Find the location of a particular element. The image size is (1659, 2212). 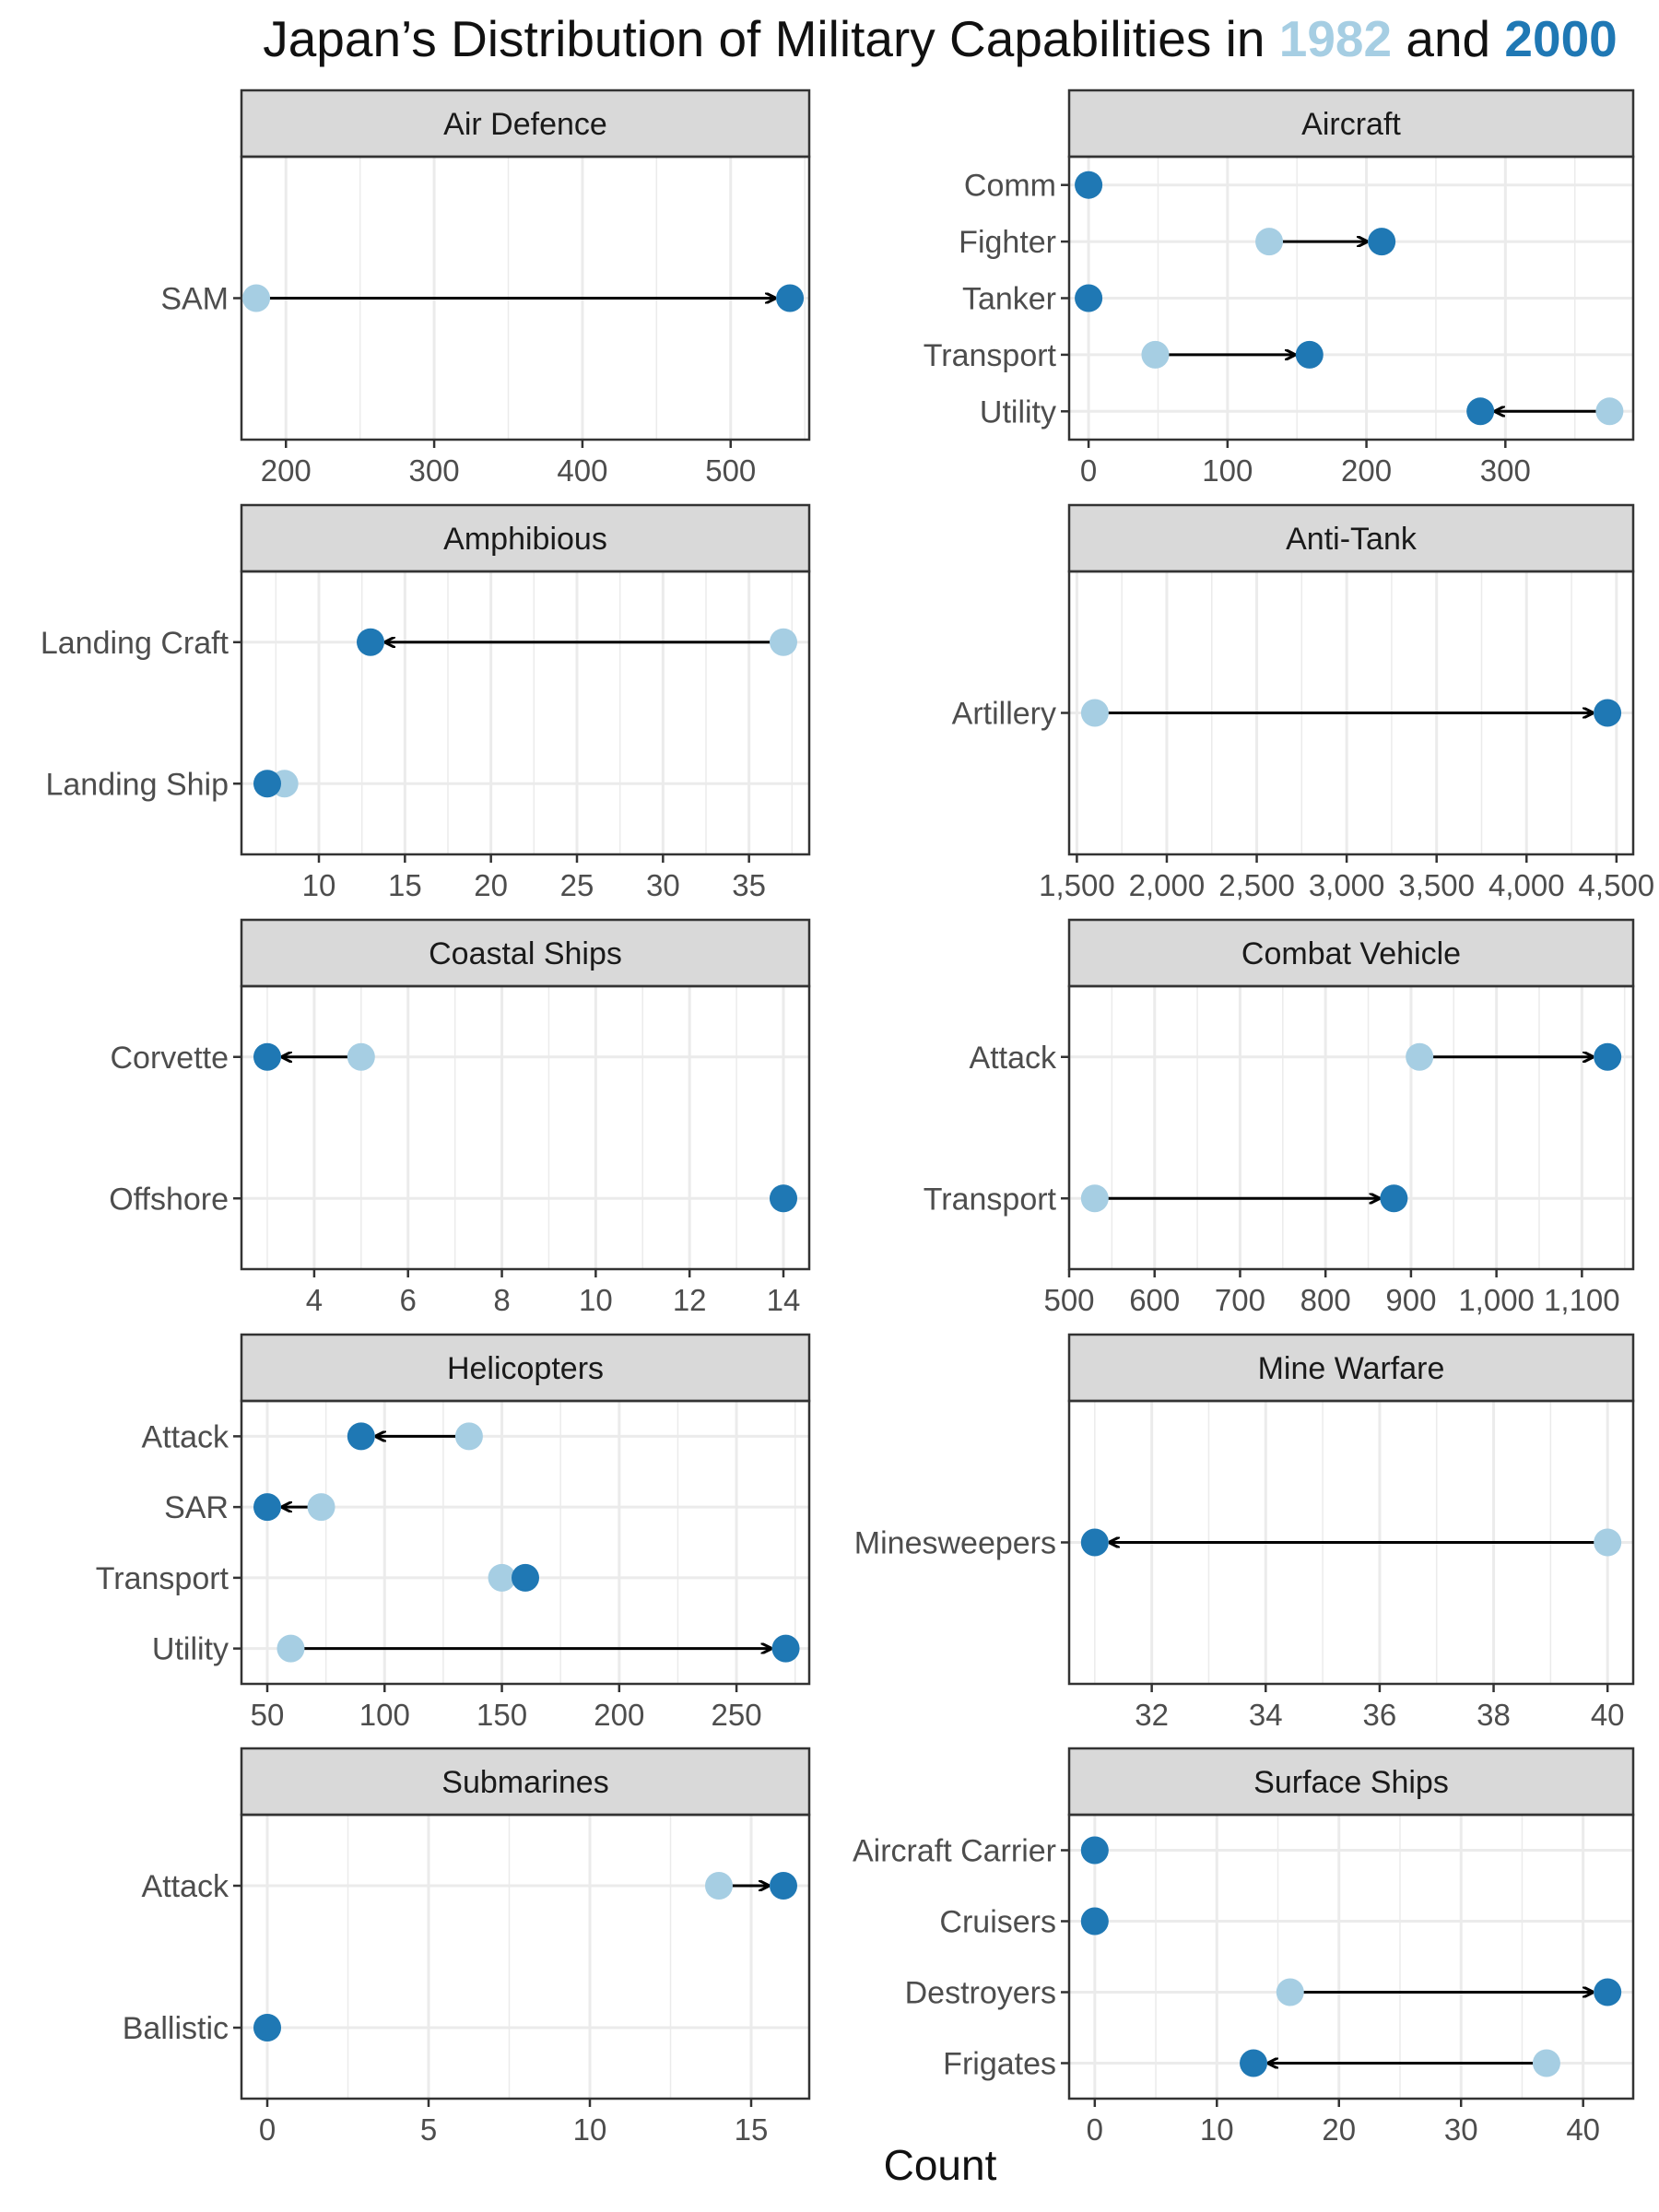

x-tick-label: 5 is located at coordinates (428, 2129).